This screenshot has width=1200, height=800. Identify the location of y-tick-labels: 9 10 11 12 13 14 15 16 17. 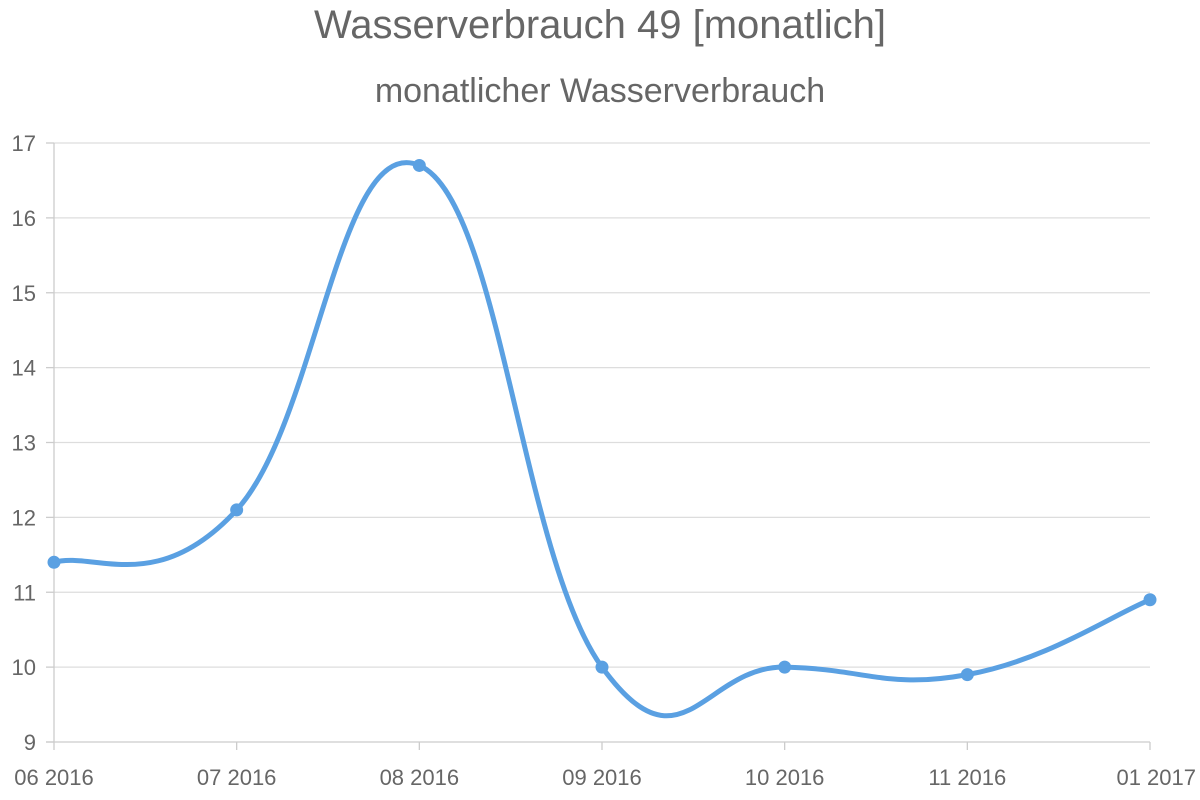
(24, 443).